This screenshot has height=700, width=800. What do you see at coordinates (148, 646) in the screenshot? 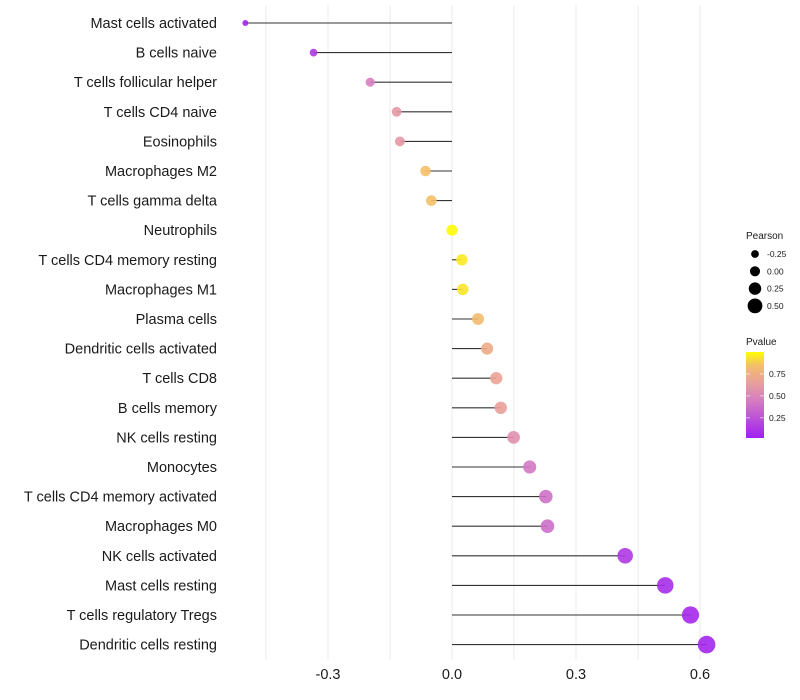
I see `y-axis-label: Dendritic cells resting` at bounding box center [148, 646].